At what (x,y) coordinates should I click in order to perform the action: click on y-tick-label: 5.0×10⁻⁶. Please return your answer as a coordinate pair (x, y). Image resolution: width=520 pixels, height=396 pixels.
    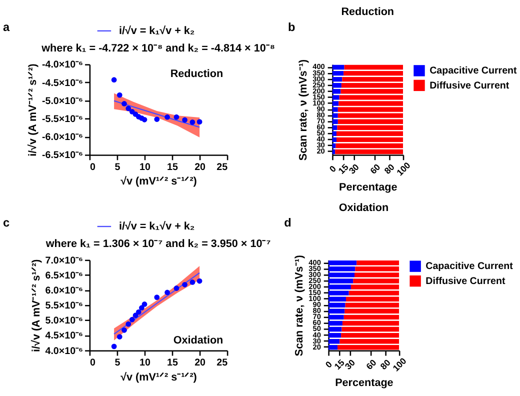
    Looking at the image, I should click on (64, 321).